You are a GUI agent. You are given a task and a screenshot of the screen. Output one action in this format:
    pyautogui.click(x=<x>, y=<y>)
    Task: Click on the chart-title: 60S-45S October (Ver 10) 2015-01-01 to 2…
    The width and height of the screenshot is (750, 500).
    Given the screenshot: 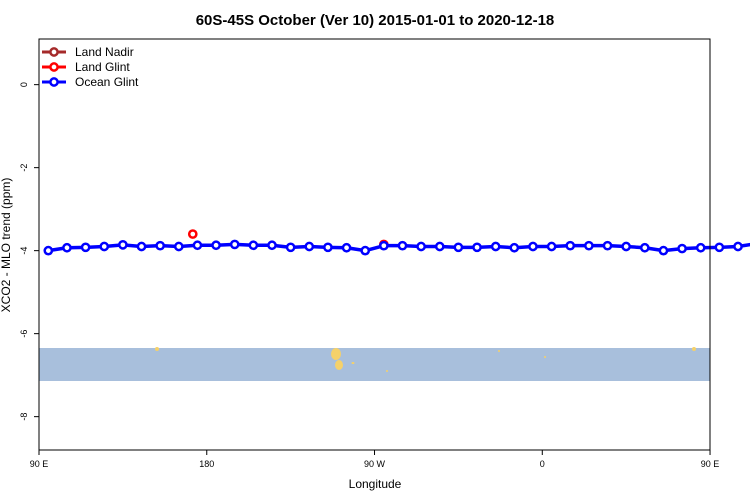 What is the action you would take?
    pyautogui.click(x=375, y=20)
    